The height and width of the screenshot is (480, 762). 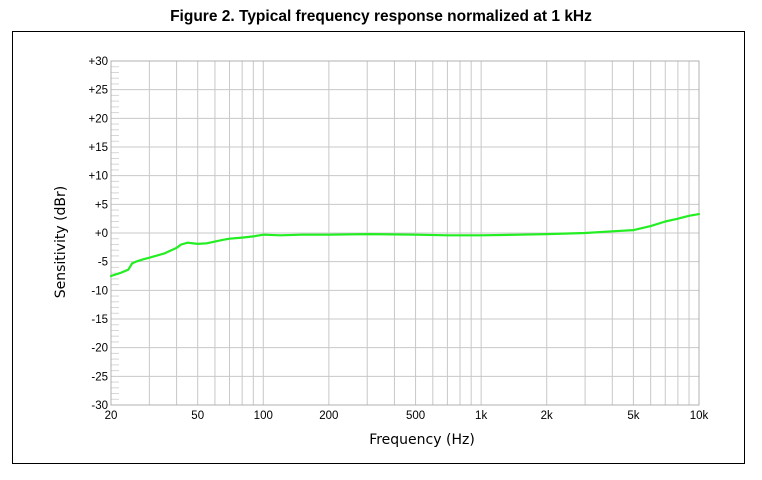 I want to click on x-axis-label: Frequency (Hz), so click(x=422, y=440).